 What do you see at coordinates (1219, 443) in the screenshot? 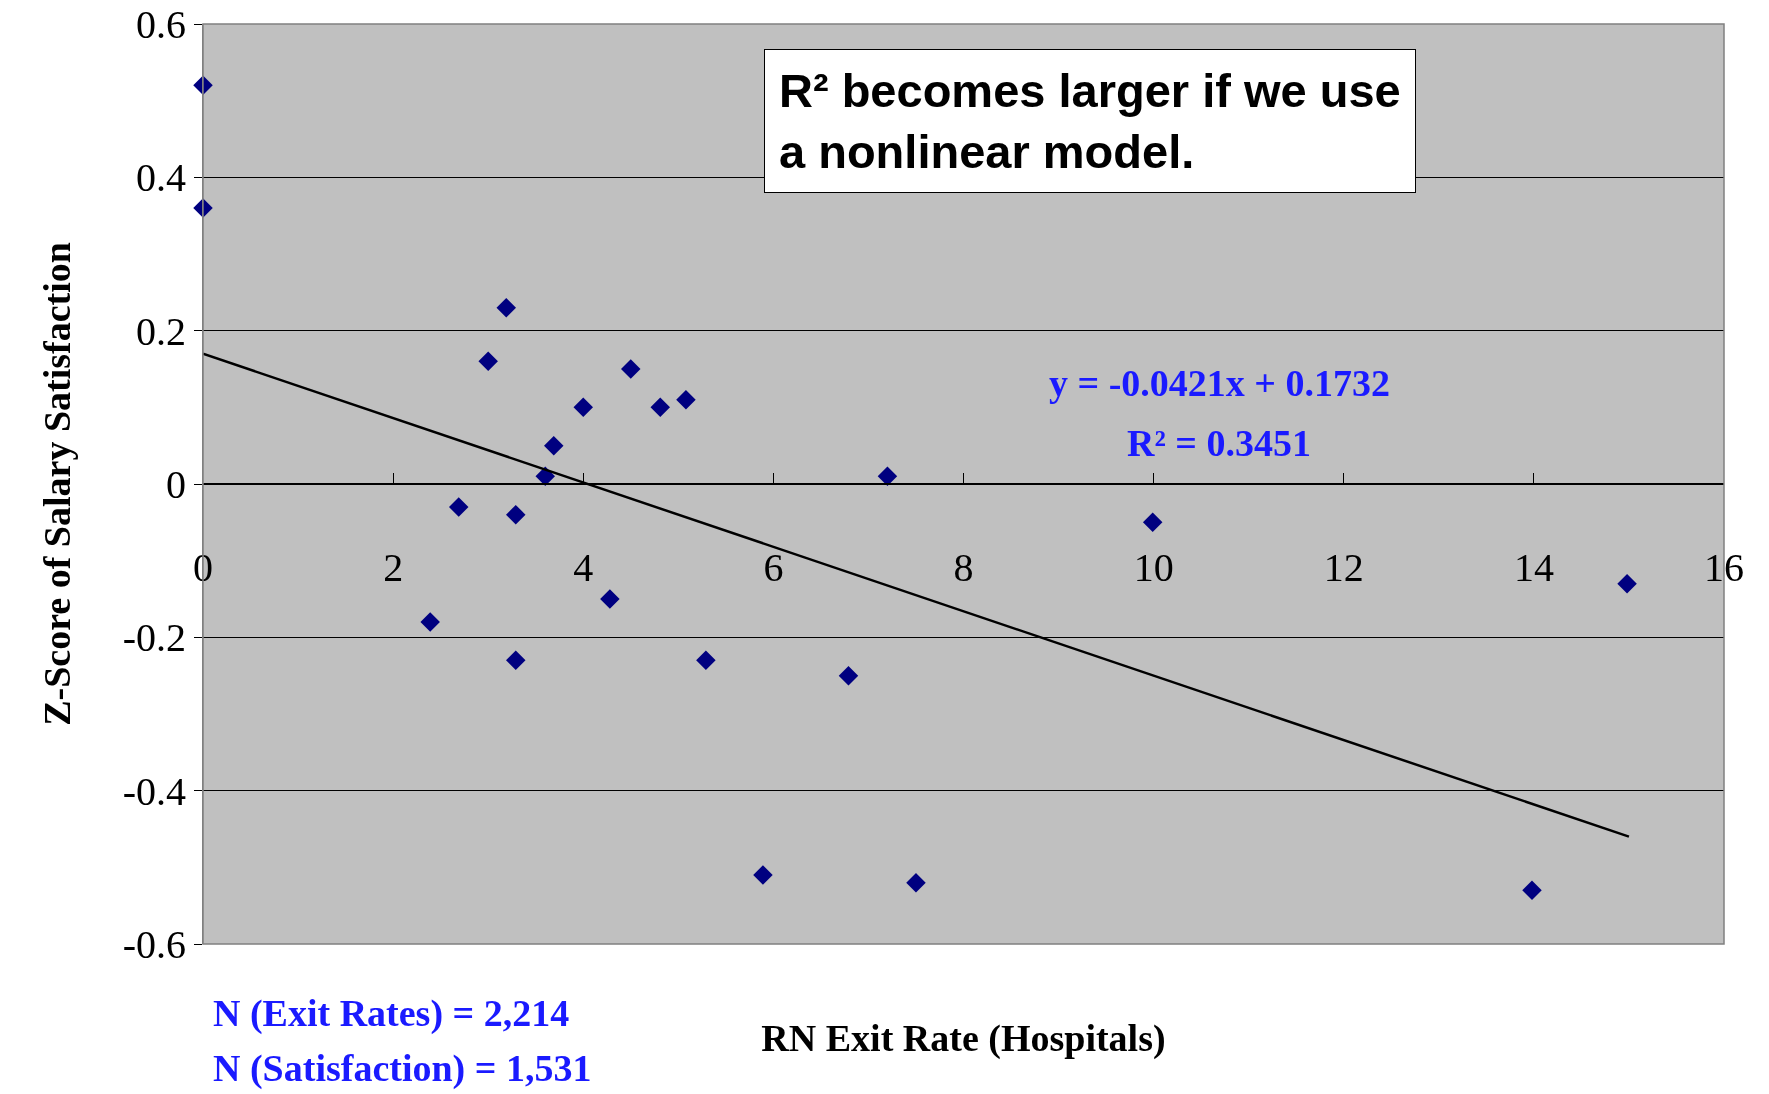
I see `annotation: R² = 0.3451` at bounding box center [1219, 443].